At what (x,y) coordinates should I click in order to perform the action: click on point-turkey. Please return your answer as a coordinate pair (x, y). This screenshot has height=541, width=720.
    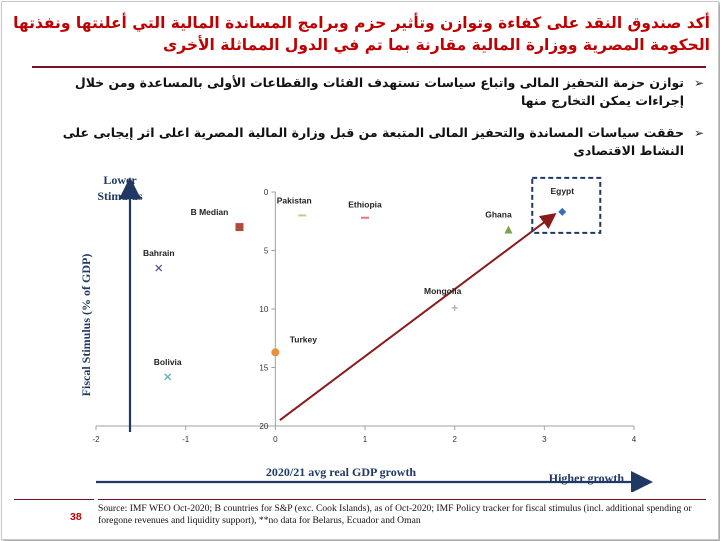
    Looking at the image, I should click on (275, 352).